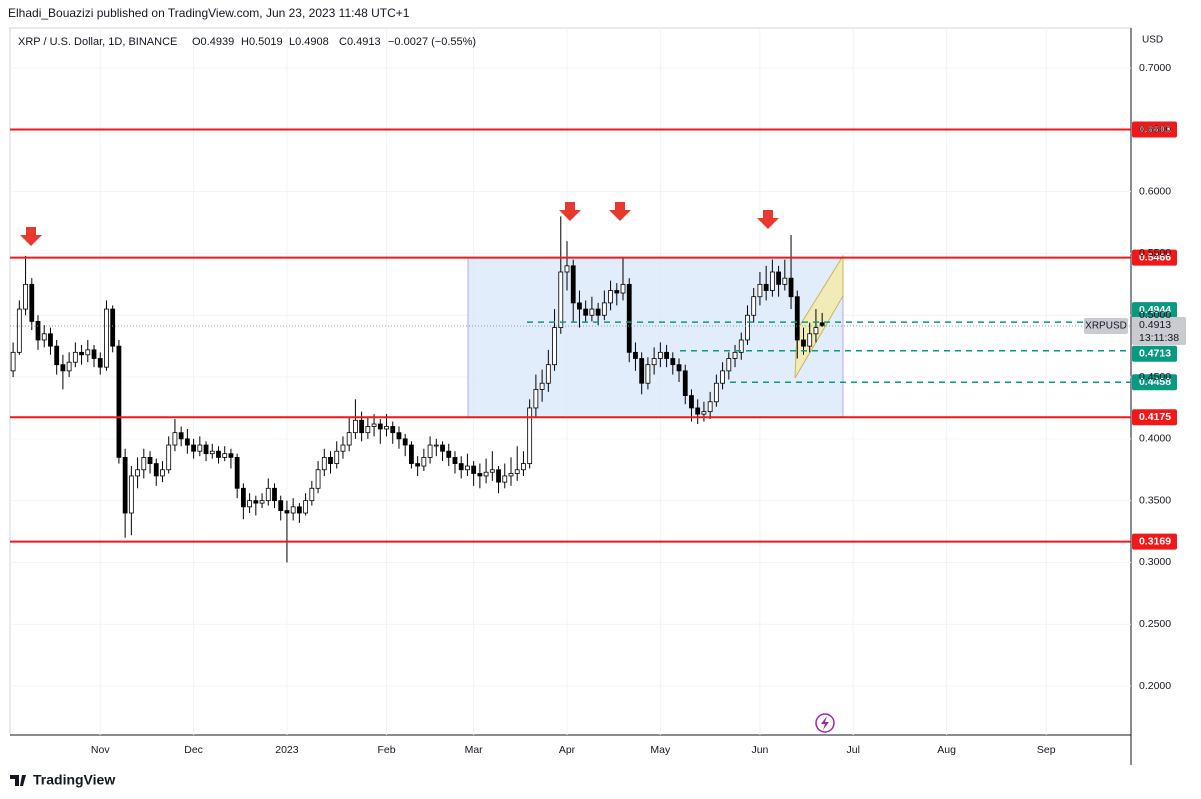 This screenshot has width=1201, height=799. Describe the element at coordinates (1155, 686) in the screenshot. I see `y-tick-label: 0.2000` at that location.